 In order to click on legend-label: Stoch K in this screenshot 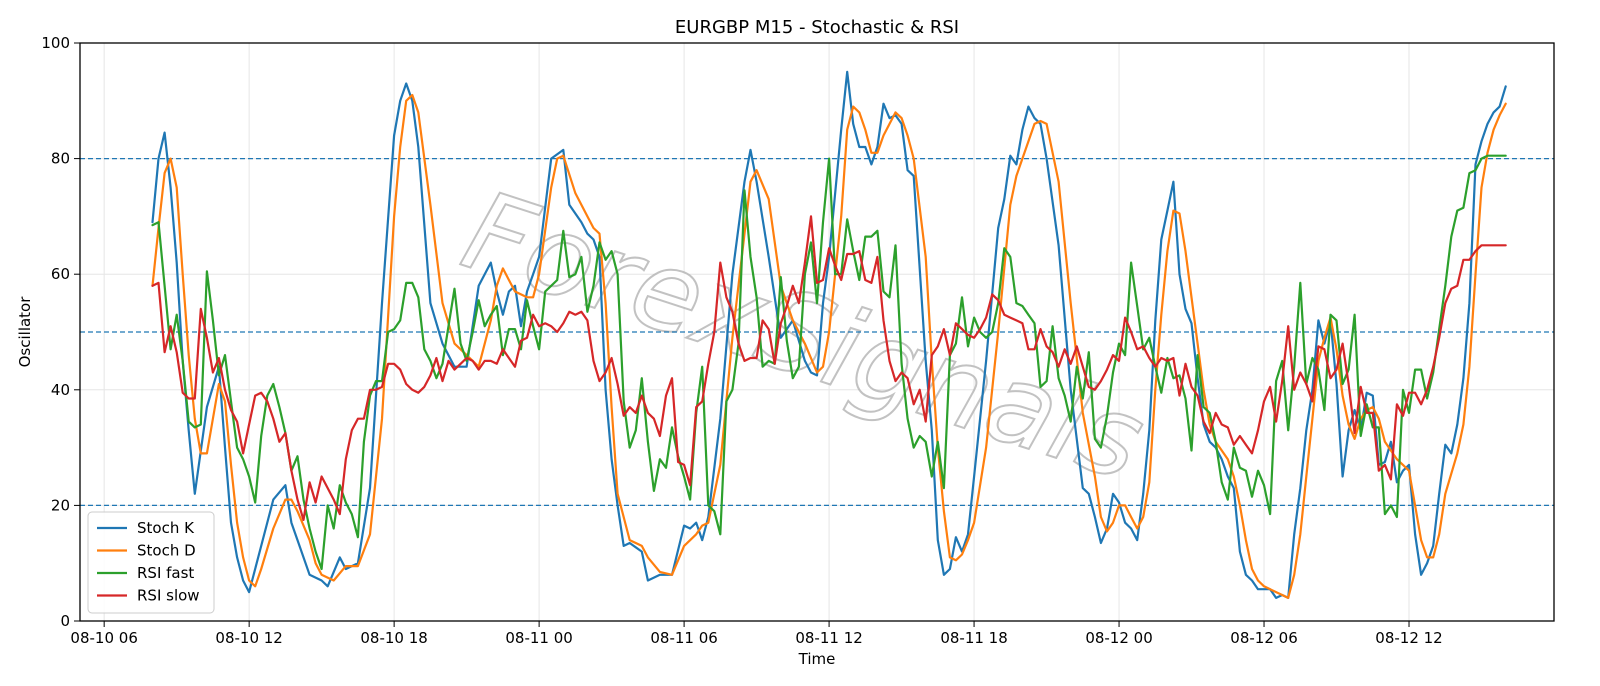, I will do `click(166, 528)`.